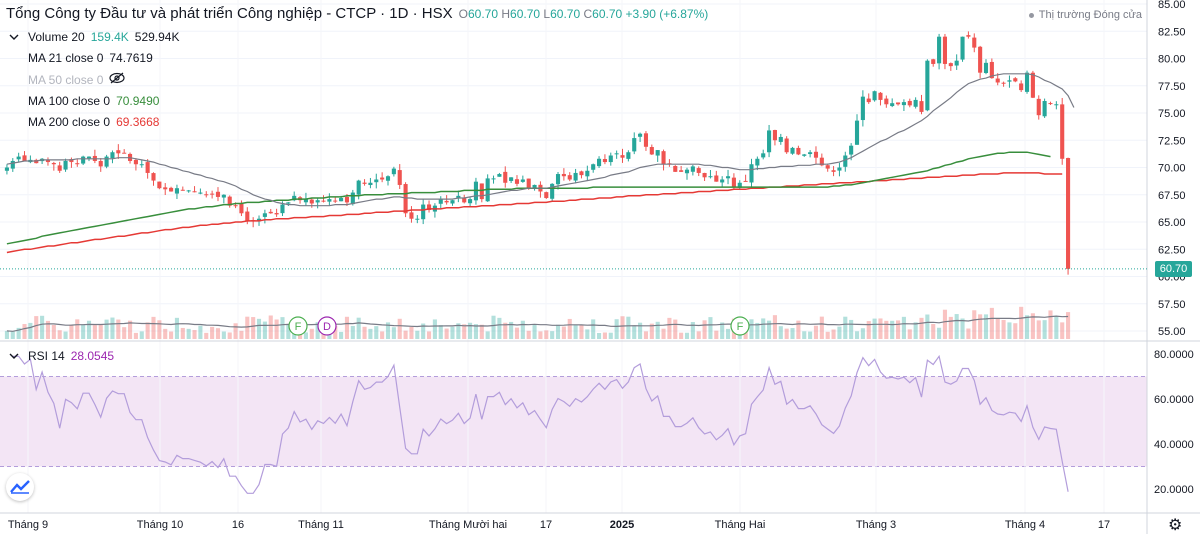  I want to click on legend-ma21: MA 21 close 0 74.7619, so click(90, 58).